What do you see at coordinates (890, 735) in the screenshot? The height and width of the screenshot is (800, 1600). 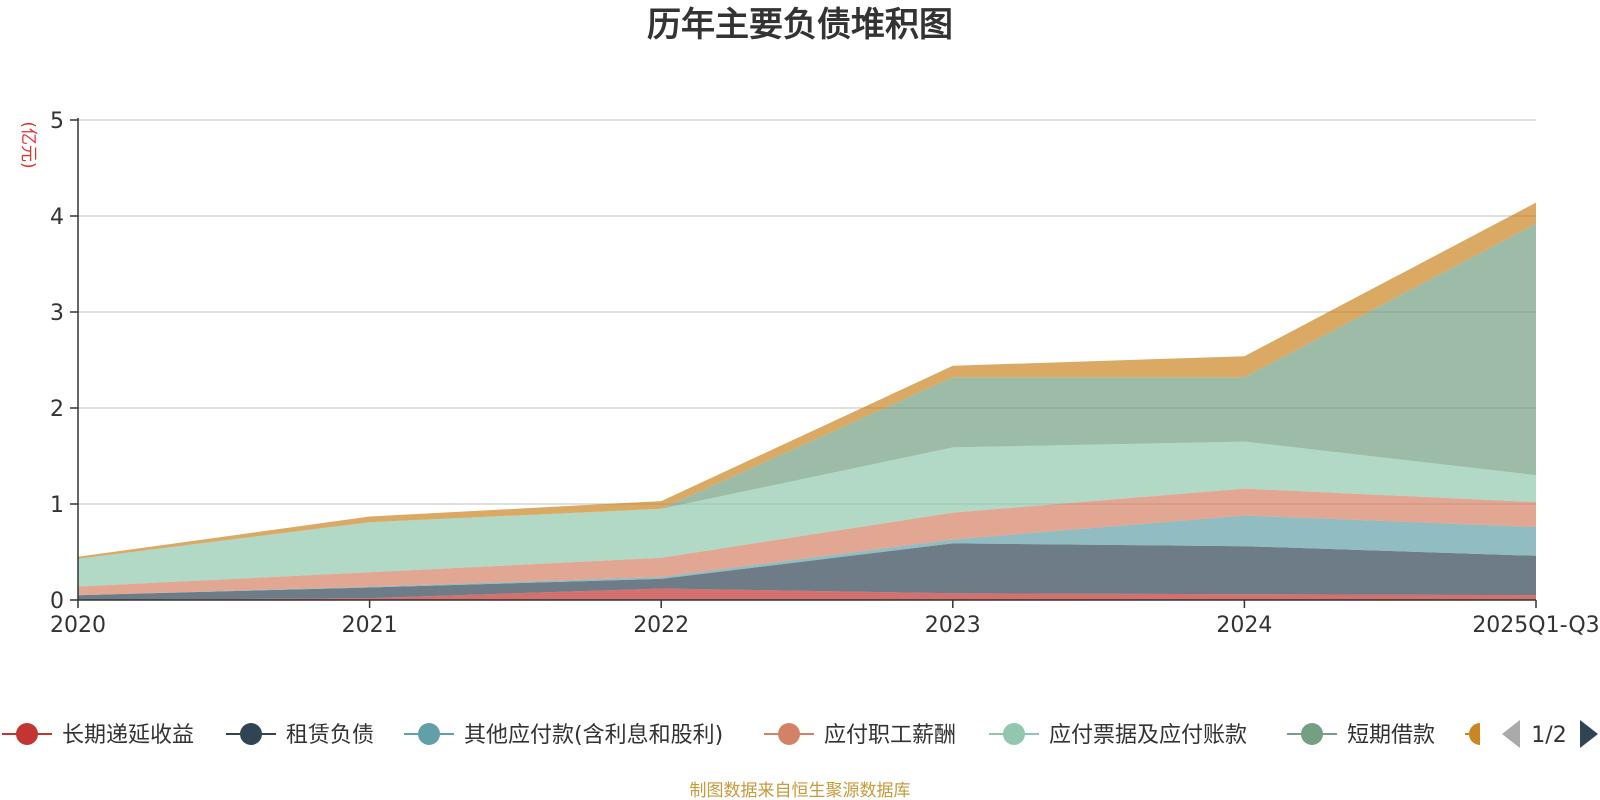 I see `legend-label: 应付职工薪酬` at bounding box center [890, 735].